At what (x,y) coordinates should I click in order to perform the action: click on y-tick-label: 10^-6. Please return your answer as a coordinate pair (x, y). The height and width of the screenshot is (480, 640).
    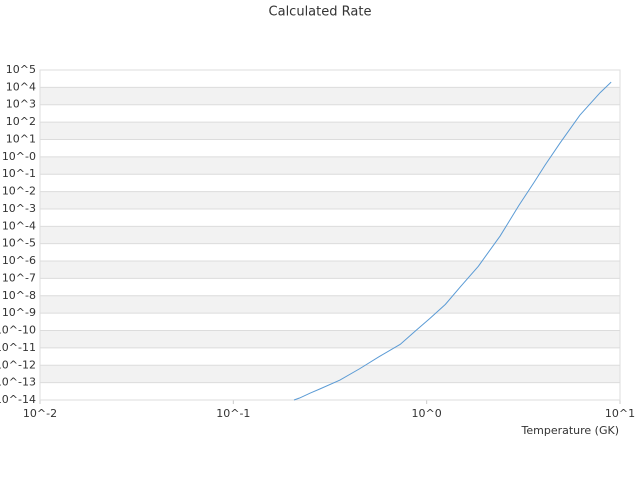
    Looking at the image, I should click on (19, 260).